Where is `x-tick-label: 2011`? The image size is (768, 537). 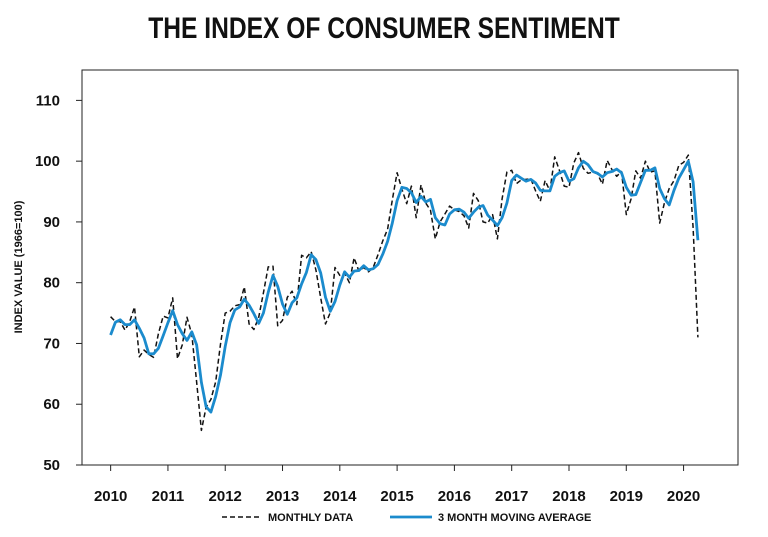
x-tick-label: 2011 is located at coordinates (168, 496).